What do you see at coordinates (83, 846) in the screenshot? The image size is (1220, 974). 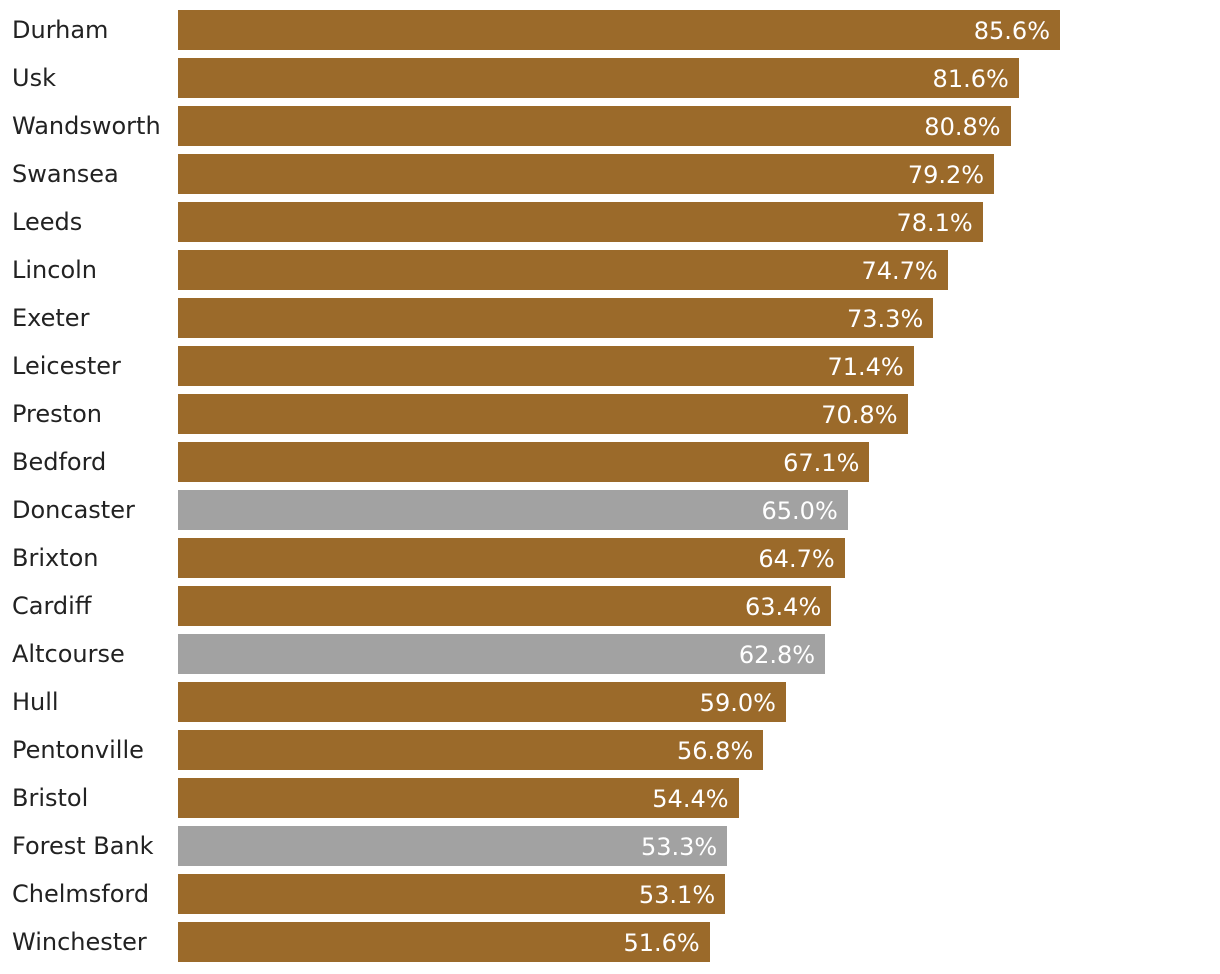 I see `category-label: Forest Bank` at bounding box center [83, 846].